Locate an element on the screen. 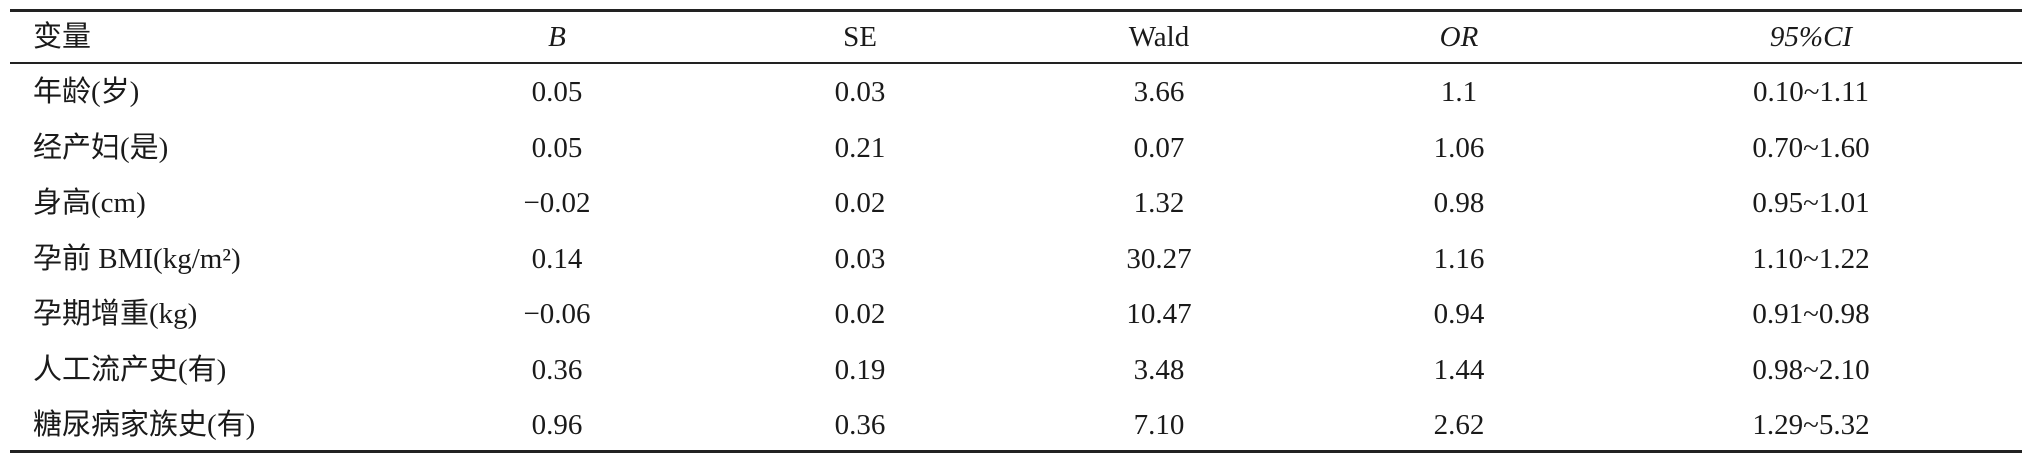  cell-value: 1.44 is located at coordinates (1459, 369).